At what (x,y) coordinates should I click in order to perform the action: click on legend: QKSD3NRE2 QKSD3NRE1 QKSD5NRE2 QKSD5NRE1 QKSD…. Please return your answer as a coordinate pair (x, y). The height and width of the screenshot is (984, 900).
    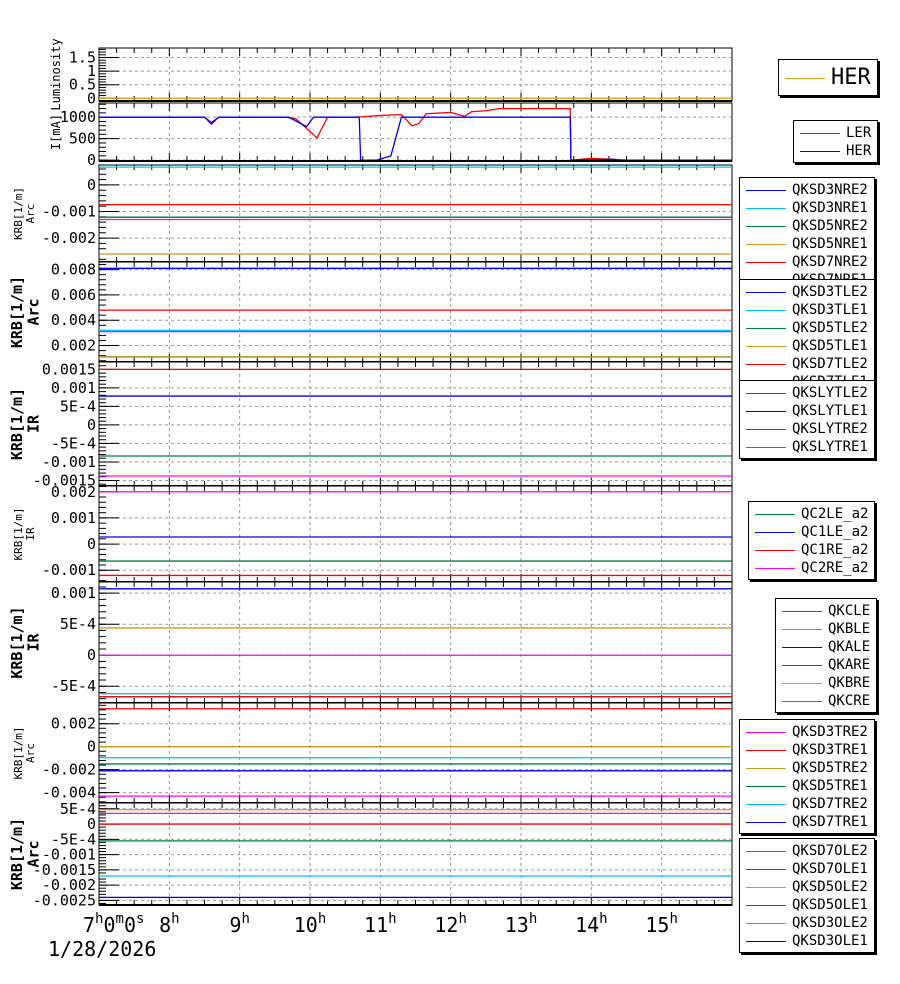
    Looking at the image, I should click on (807, 234).